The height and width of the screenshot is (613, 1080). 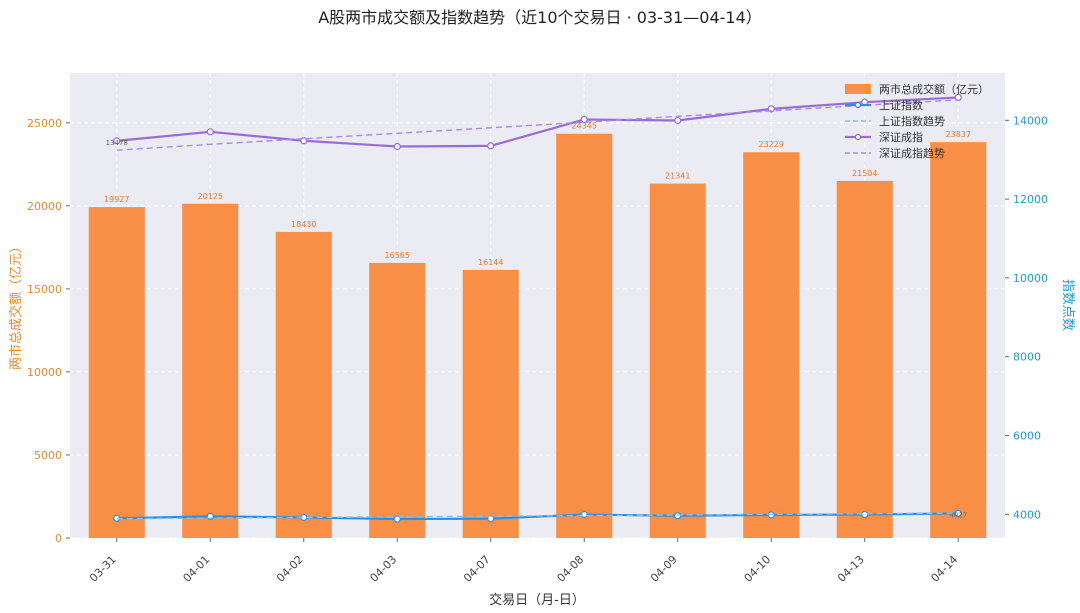 I want to click on right-axis-label: 指数点数, so click(x=1067, y=305).